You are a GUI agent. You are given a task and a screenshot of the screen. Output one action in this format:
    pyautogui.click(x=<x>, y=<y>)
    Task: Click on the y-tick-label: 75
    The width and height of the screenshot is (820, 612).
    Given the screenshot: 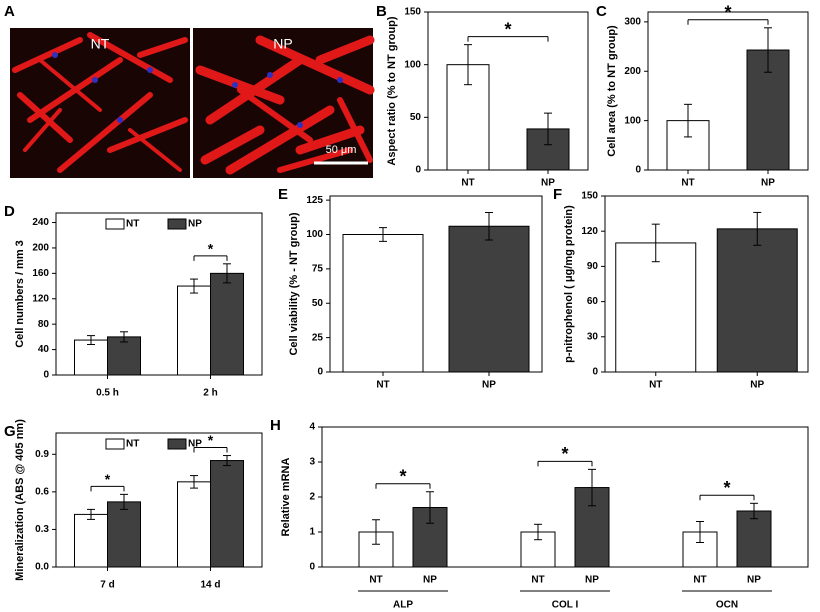 What is the action you would take?
    pyautogui.click(x=318, y=269)
    